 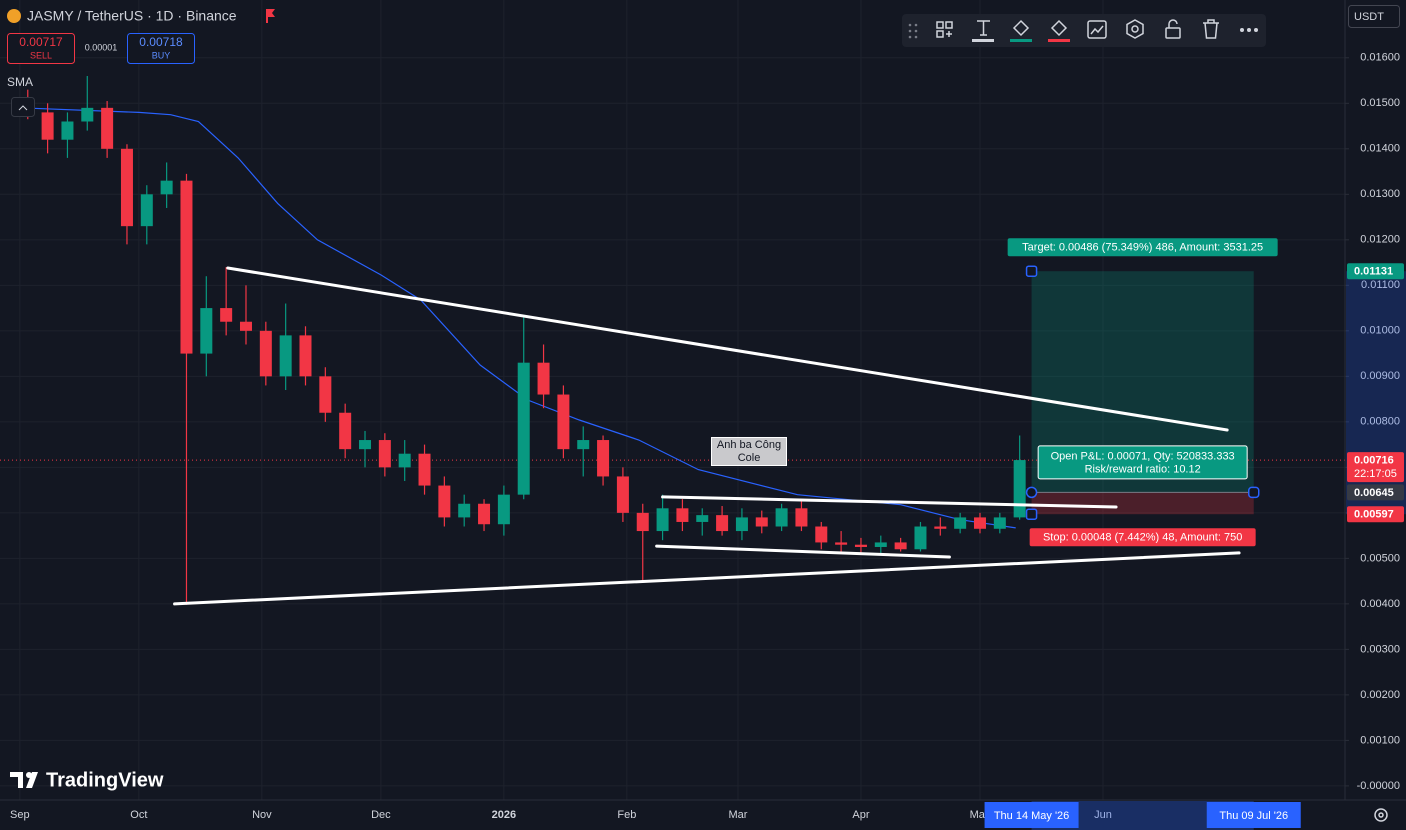 I want to click on settings-button, so click(x=1135, y=29).